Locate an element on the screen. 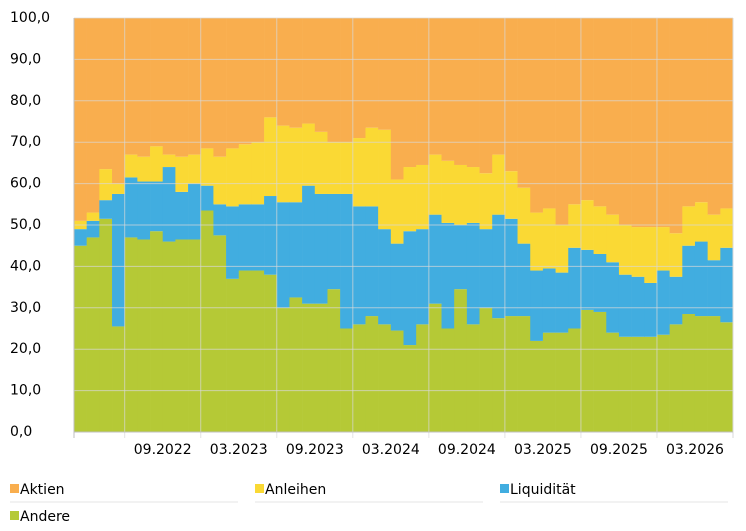 This screenshot has width=746, height=531. x-tick-label: 09.2022 is located at coordinates (163, 450).